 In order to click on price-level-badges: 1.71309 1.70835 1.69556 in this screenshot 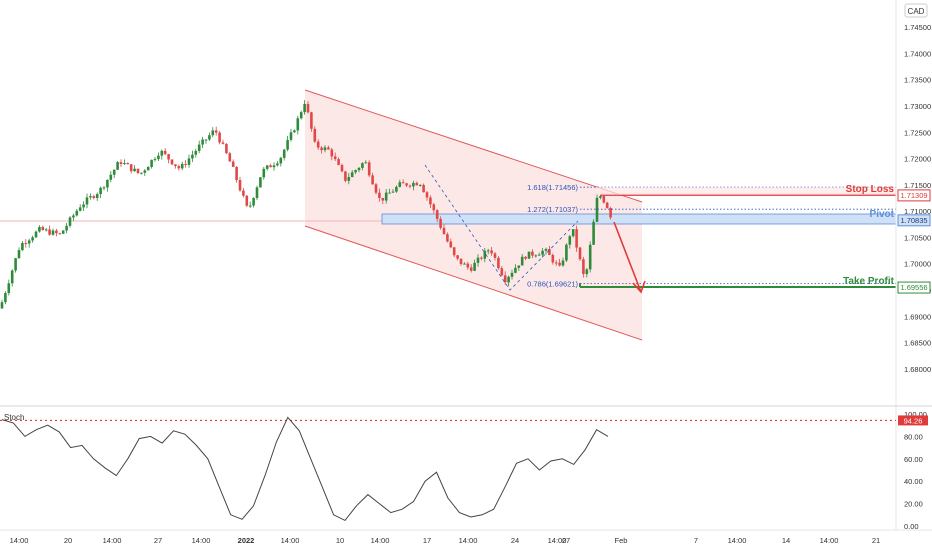, I will do `click(914, 241)`.